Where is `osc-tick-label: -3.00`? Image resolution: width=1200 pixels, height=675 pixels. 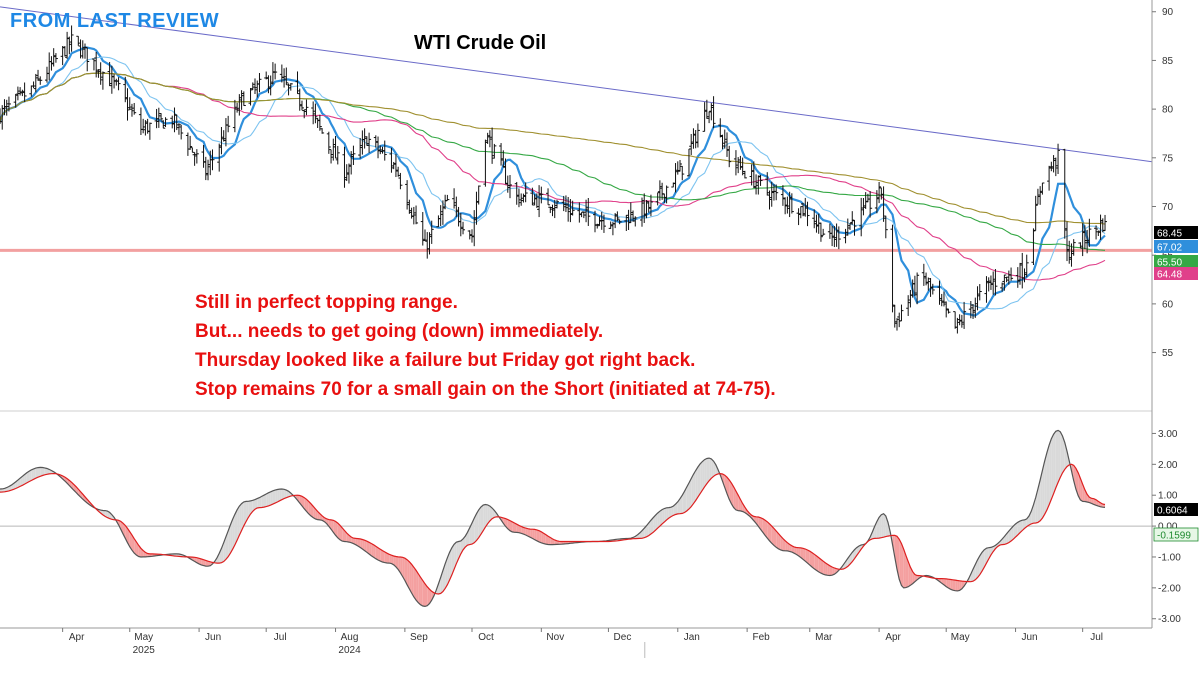 osc-tick-label: -3.00 is located at coordinates (1169, 619).